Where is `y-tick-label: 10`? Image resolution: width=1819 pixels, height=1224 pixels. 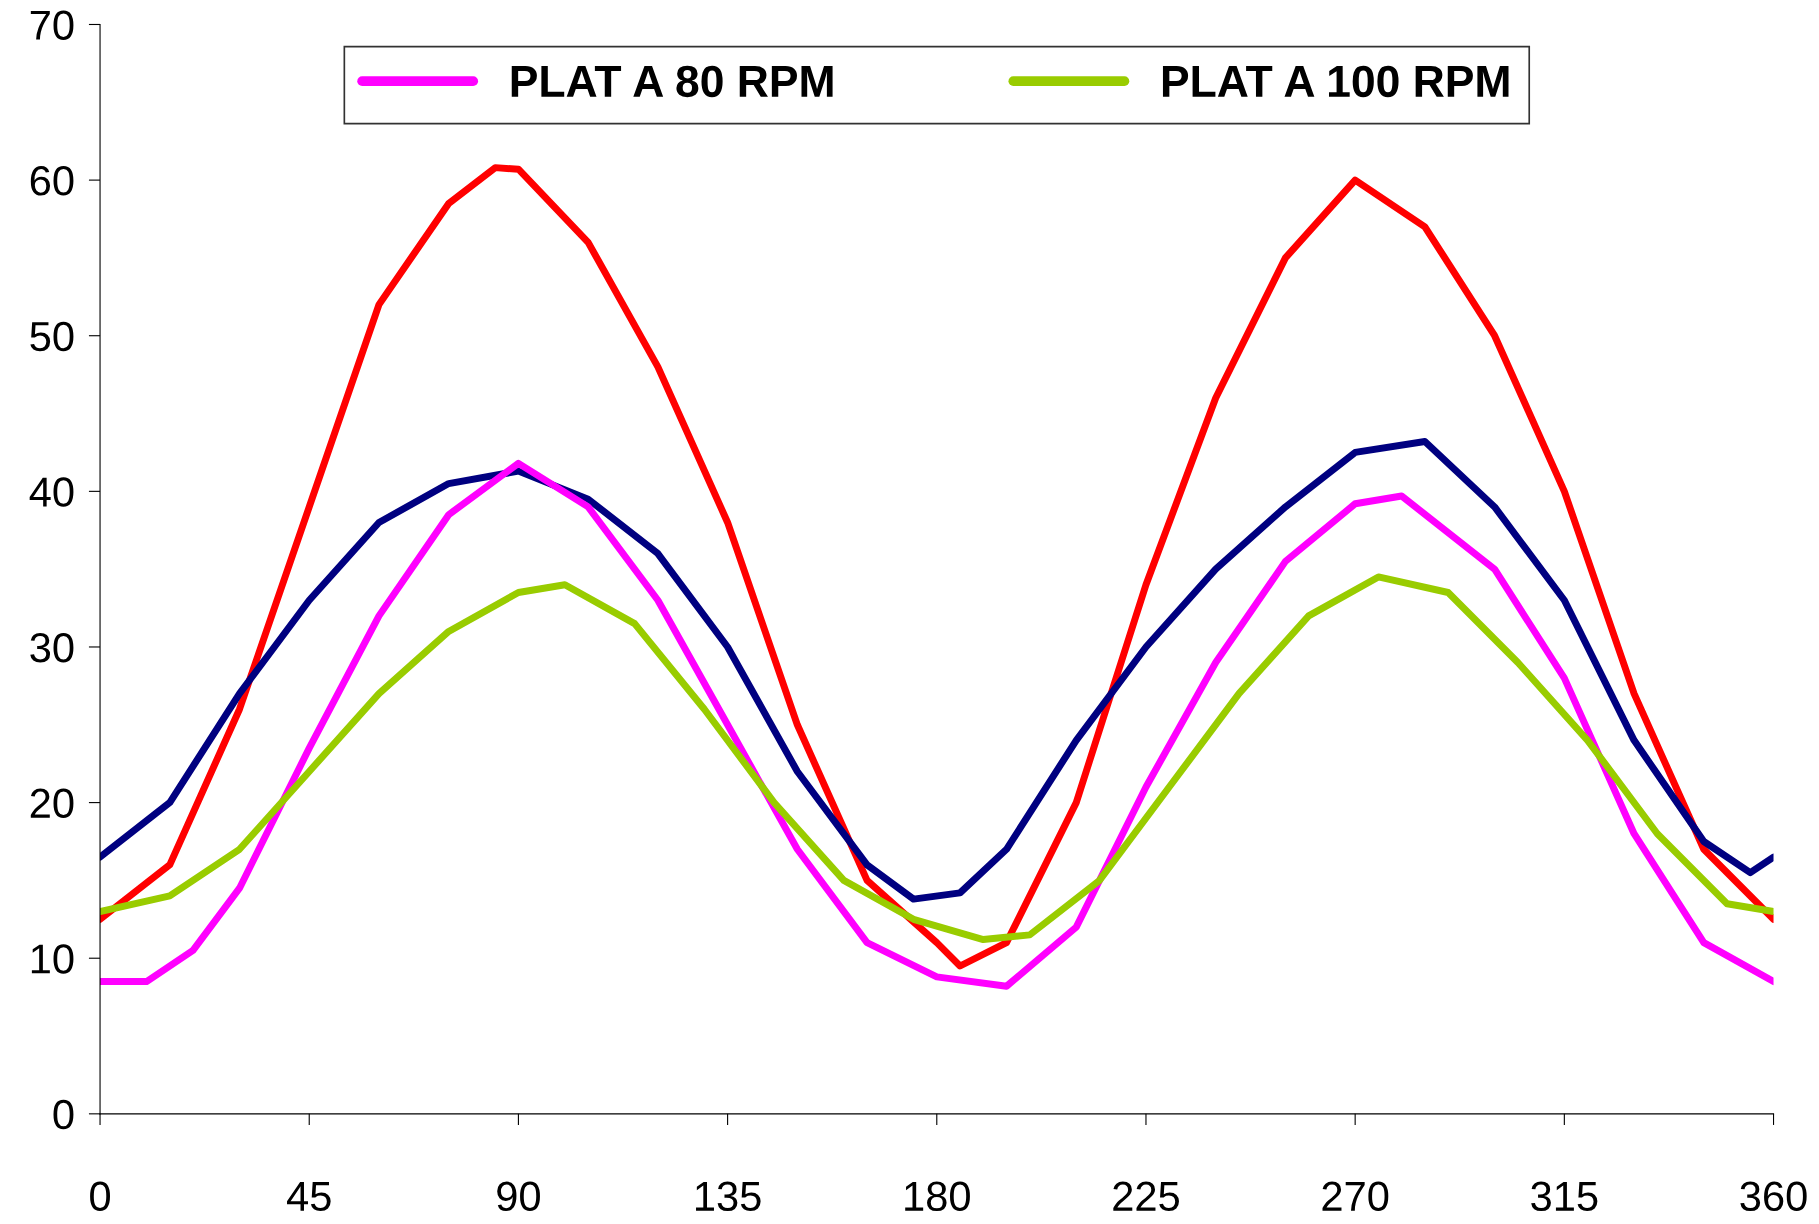
y-tick-label: 10 is located at coordinates (52, 959).